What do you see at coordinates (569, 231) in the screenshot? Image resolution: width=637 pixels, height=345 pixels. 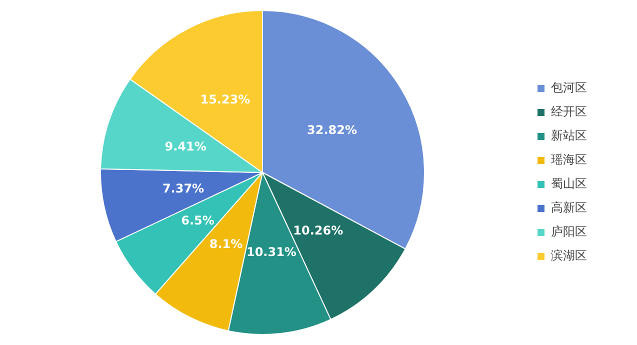 I see `legend-label: 庐阳区` at bounding box center [569, 231].